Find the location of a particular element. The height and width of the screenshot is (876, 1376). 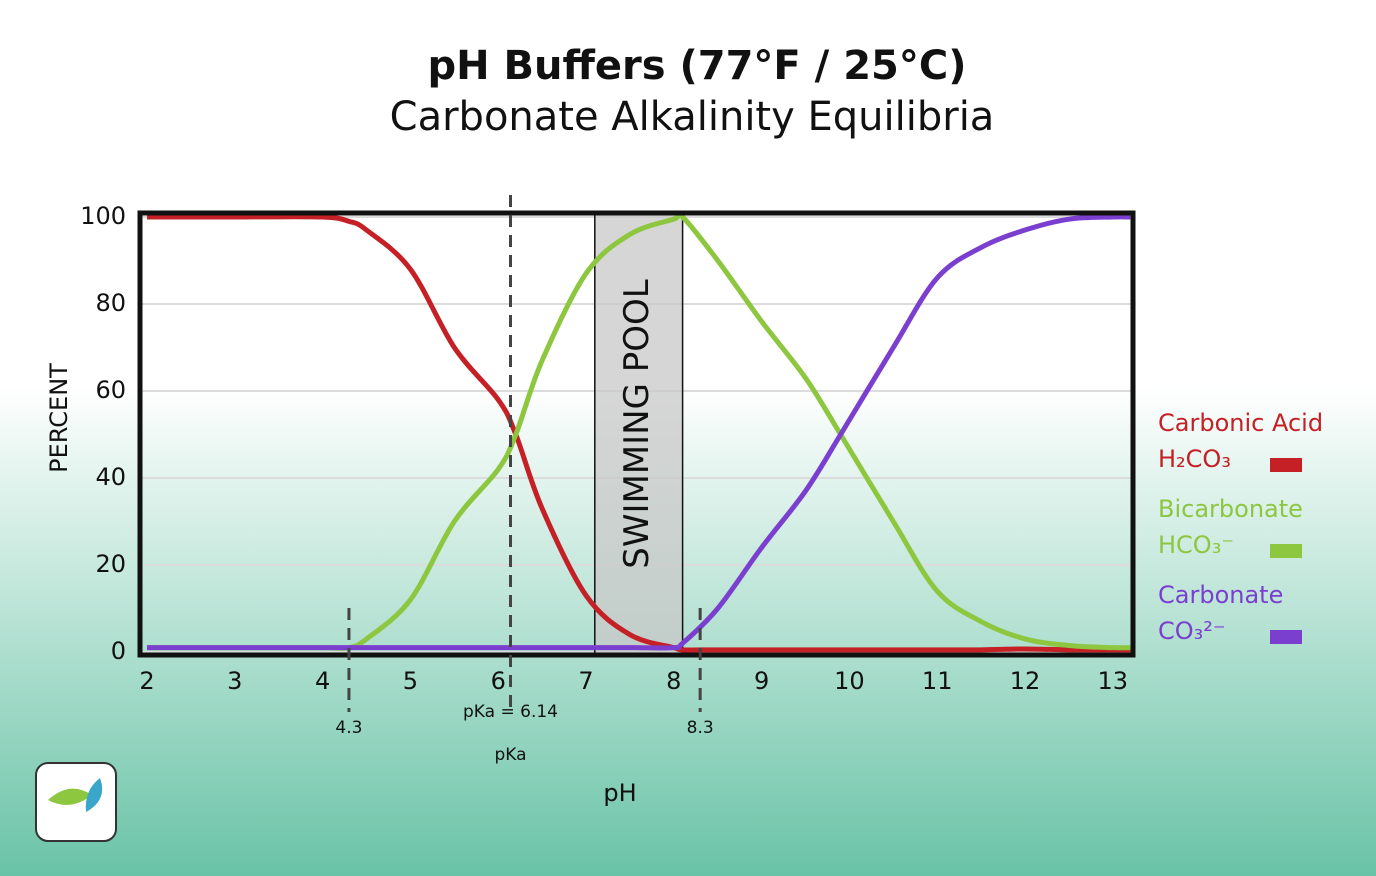

pool-region is located at coordinates (639, 434).